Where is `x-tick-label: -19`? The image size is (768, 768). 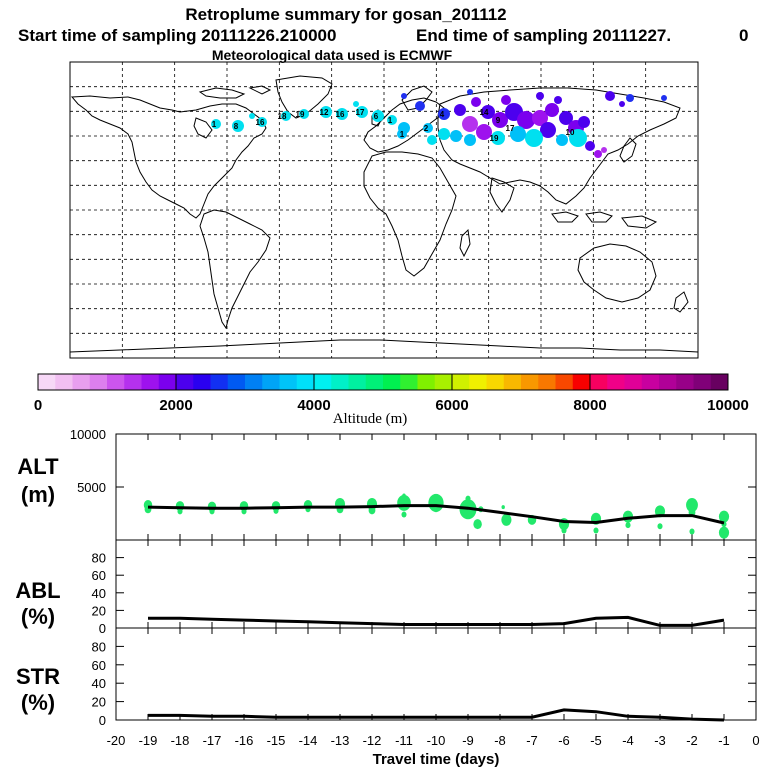
x-tick-label: -19 is located at coordinates (148, 740).